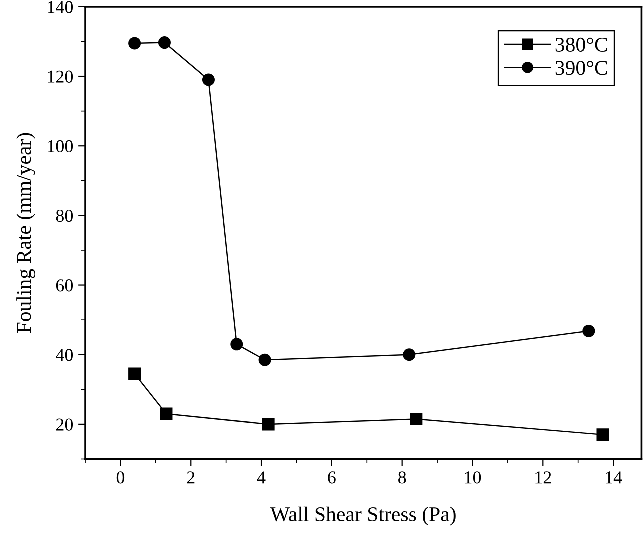 The height and width of the screenshot is (534, 643). Describe the element at coordinates (473, 478) in the screenshot. I see `x-tick-label: 10` at that location.